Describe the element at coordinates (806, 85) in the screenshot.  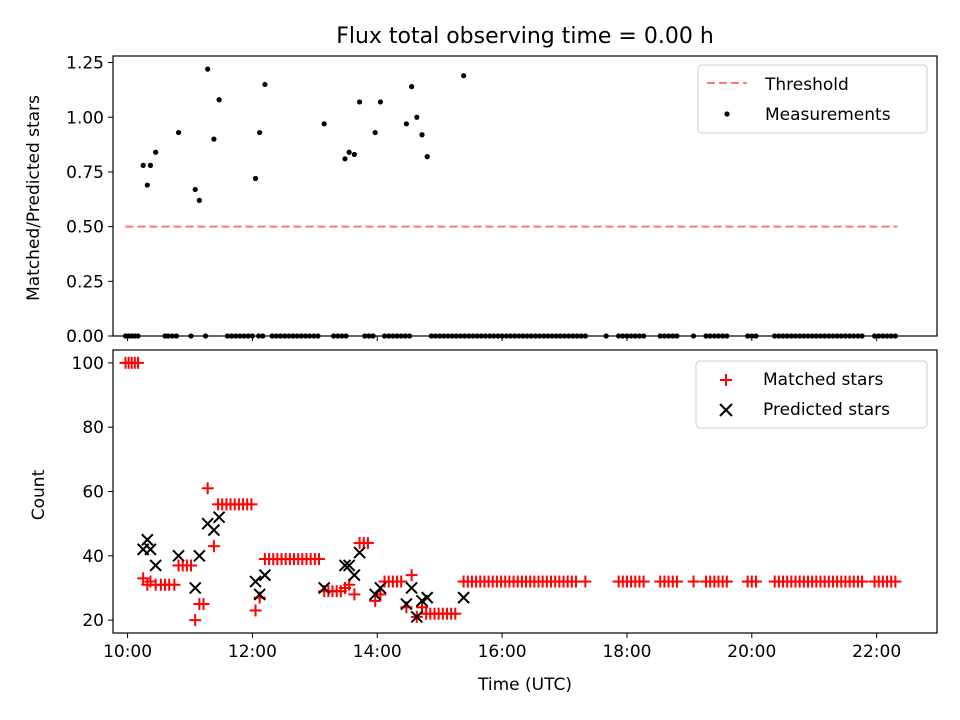
I see `threshold-legend-label: Threshold` at that location.